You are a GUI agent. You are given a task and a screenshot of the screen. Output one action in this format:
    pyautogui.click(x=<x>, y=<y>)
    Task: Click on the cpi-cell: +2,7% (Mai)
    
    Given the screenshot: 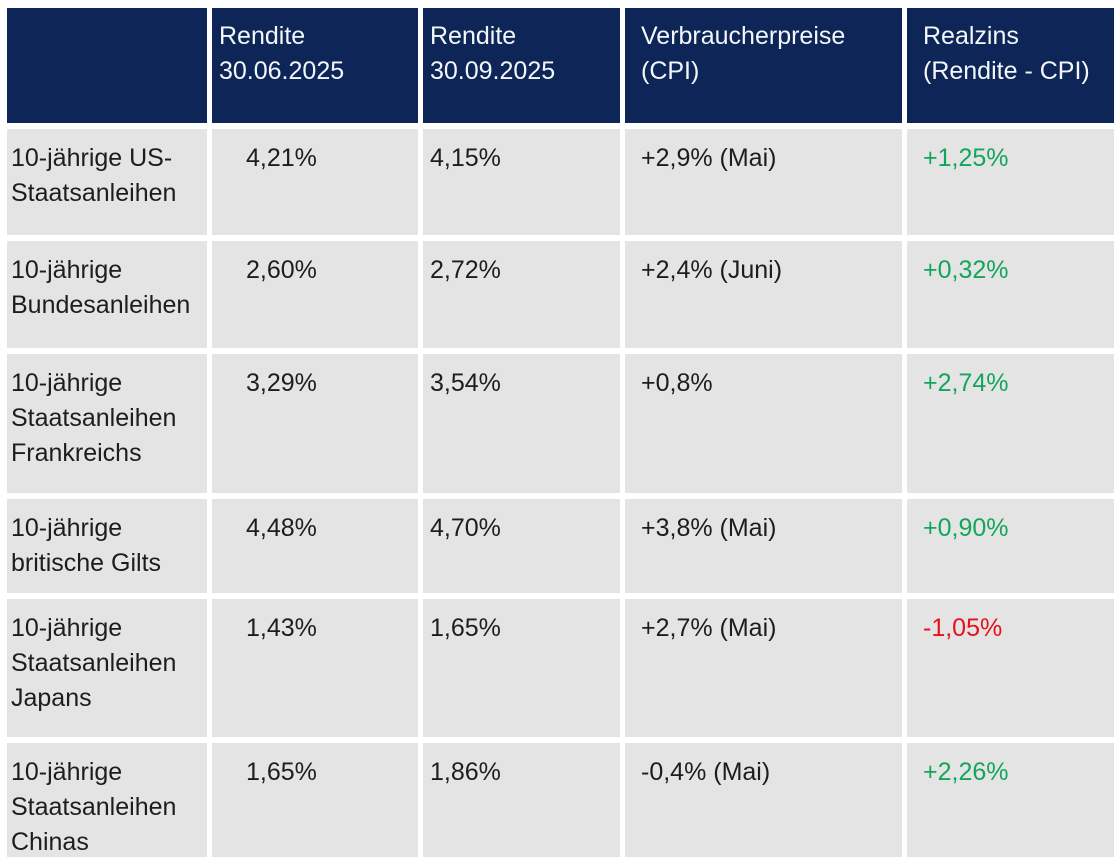 What is the action you would take?
    pyautogui.click(x=763, y=668)
    